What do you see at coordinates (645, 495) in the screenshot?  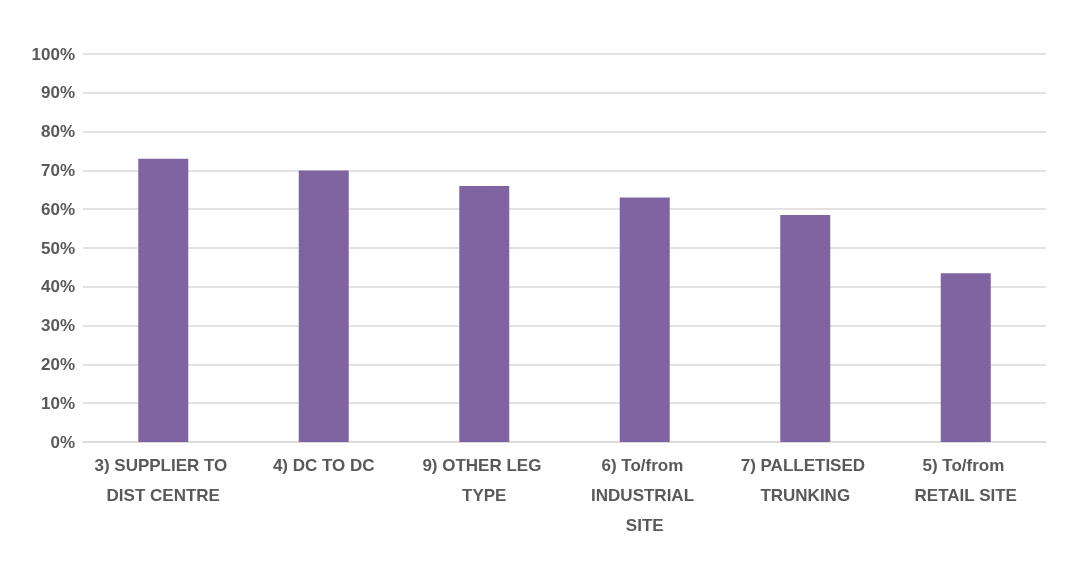 I see `x-tick-label: 6) To/from INDUSTRIAL SITE` at bounding box center [645, 495].